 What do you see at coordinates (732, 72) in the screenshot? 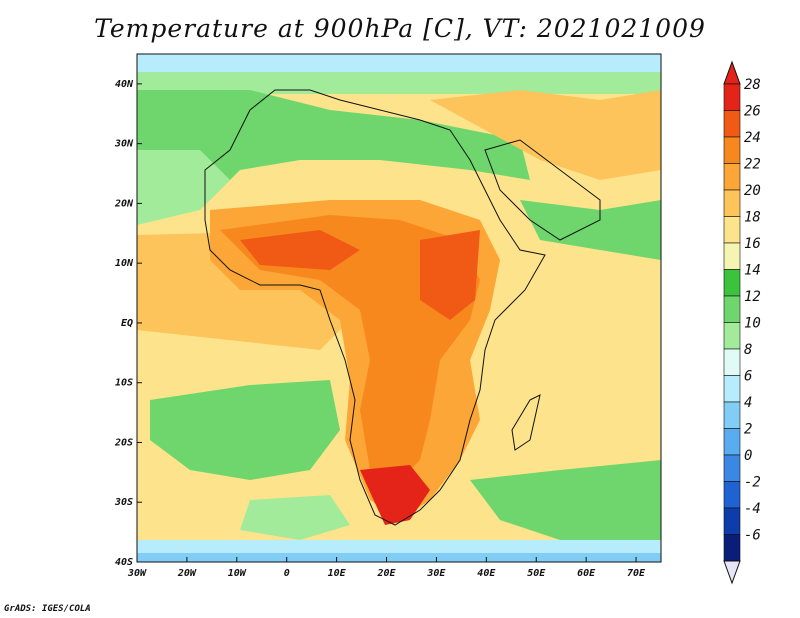
I see `colorbar-top-arrow` at bounding box center [732, 72].